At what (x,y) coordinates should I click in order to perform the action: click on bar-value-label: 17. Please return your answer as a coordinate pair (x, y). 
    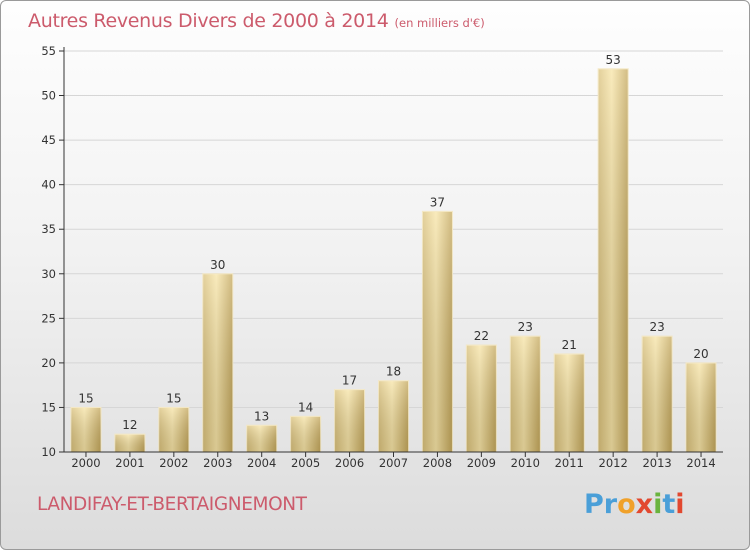
    Looking at the image, I should click on (349, 381).